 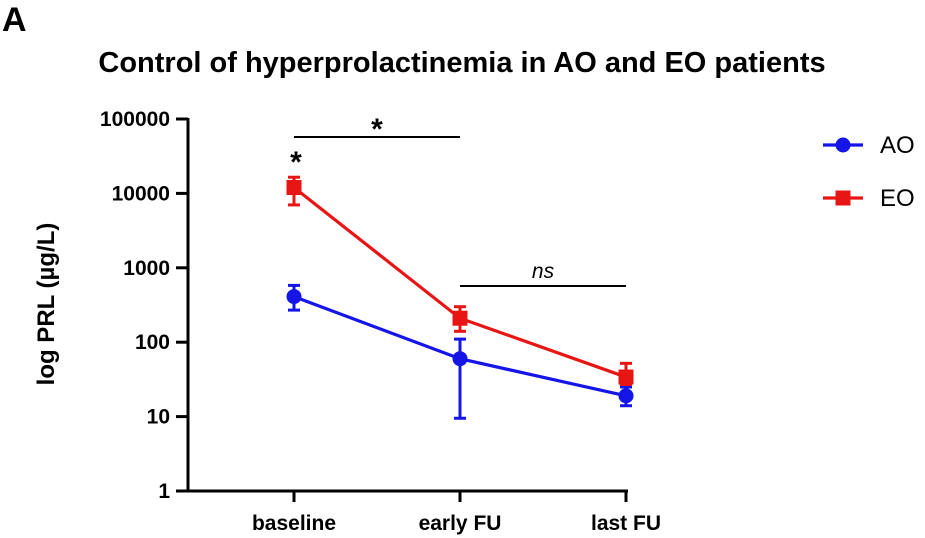 I want to click on legend-label: EO, so click(x=897, y=198).